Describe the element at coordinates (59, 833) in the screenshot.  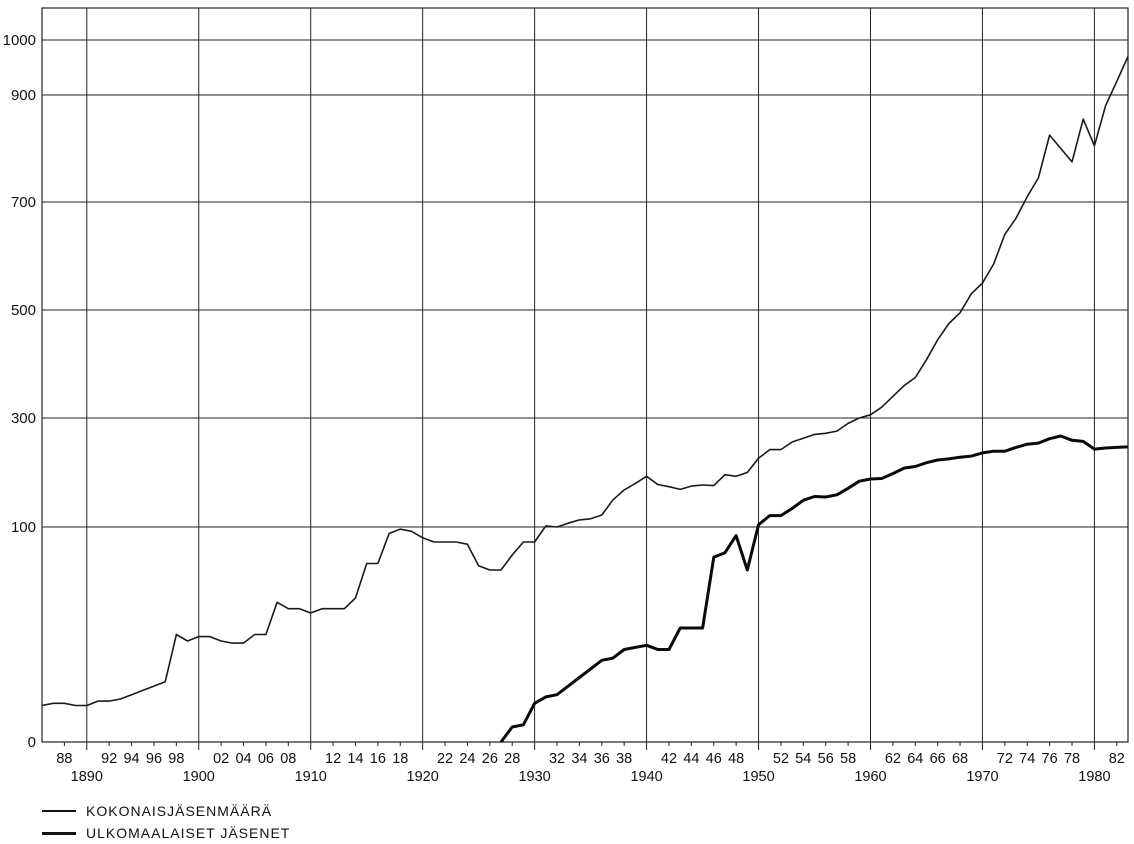
I see `legend-swatch-foreign` at that location.